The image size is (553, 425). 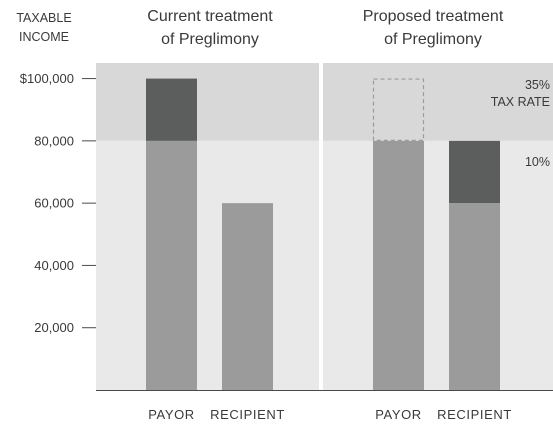 What do you see at coordinates (47, 78) in the screenshot?
I see `y-tick-label: $100,000` at bounding box center [47, 78].